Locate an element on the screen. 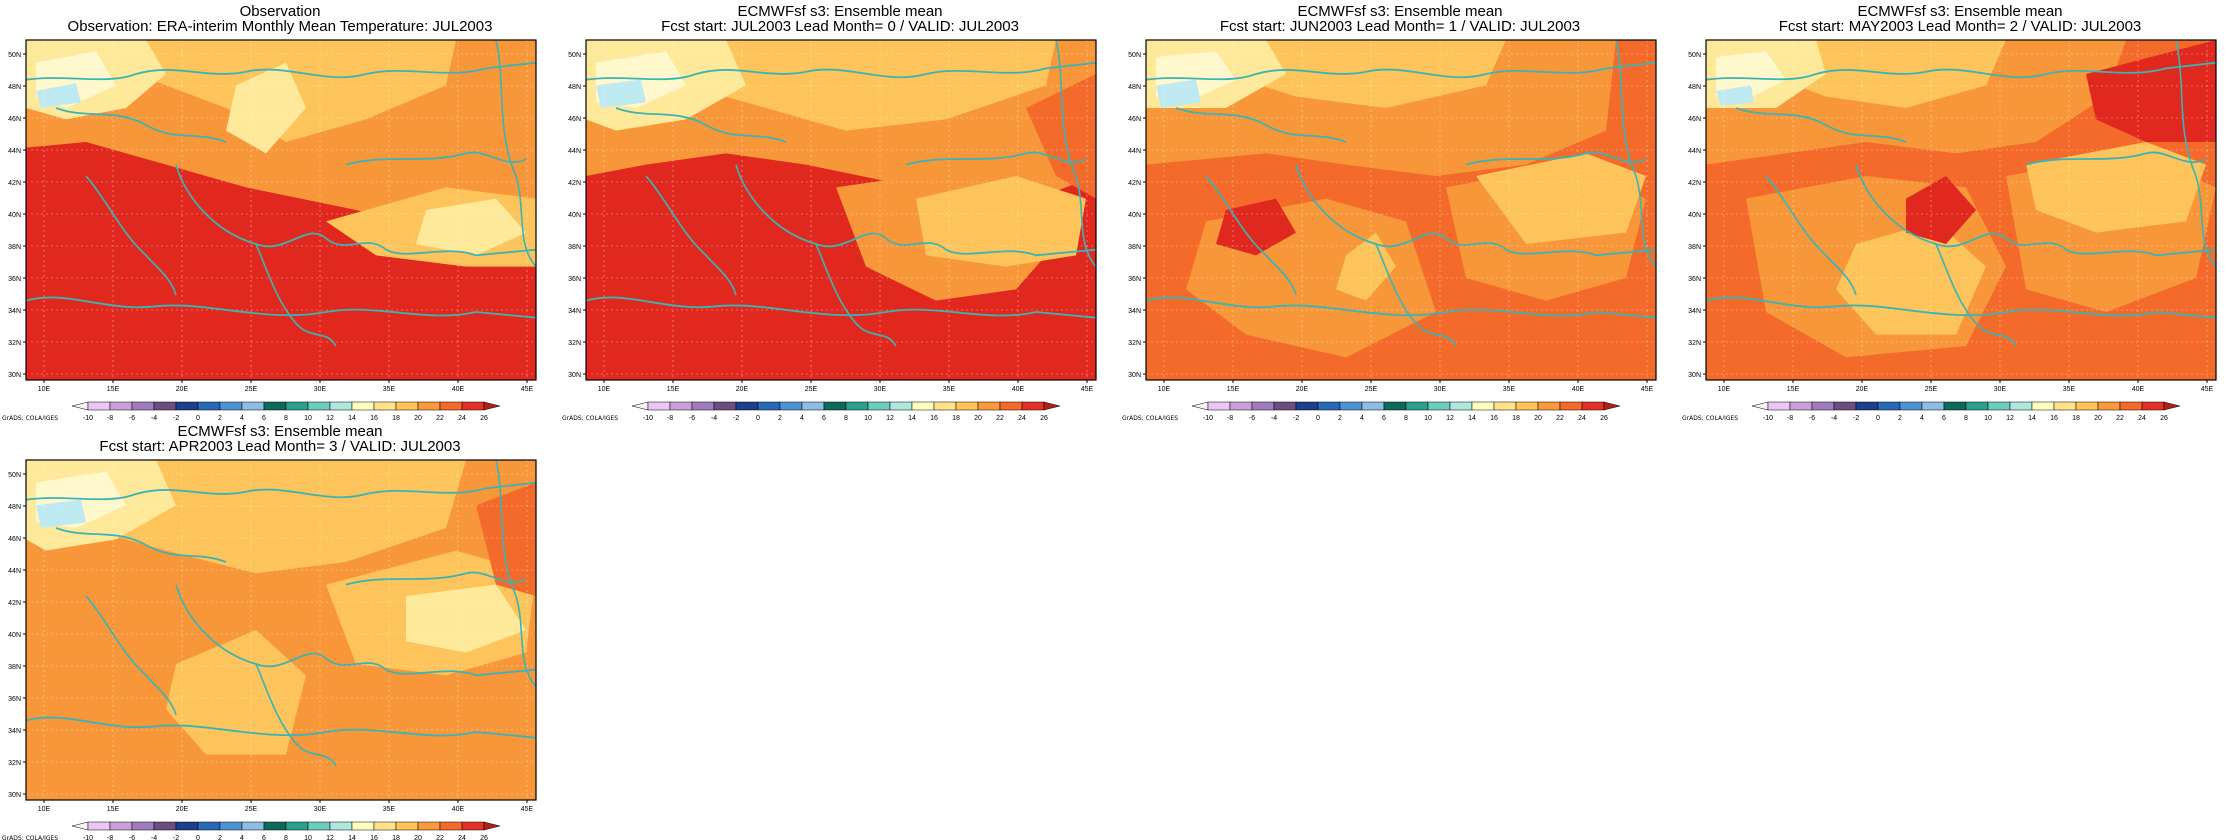 This screenshot has height=840, width=2240. lat-tick-label: 44N is located at coordinates (1134, 151).